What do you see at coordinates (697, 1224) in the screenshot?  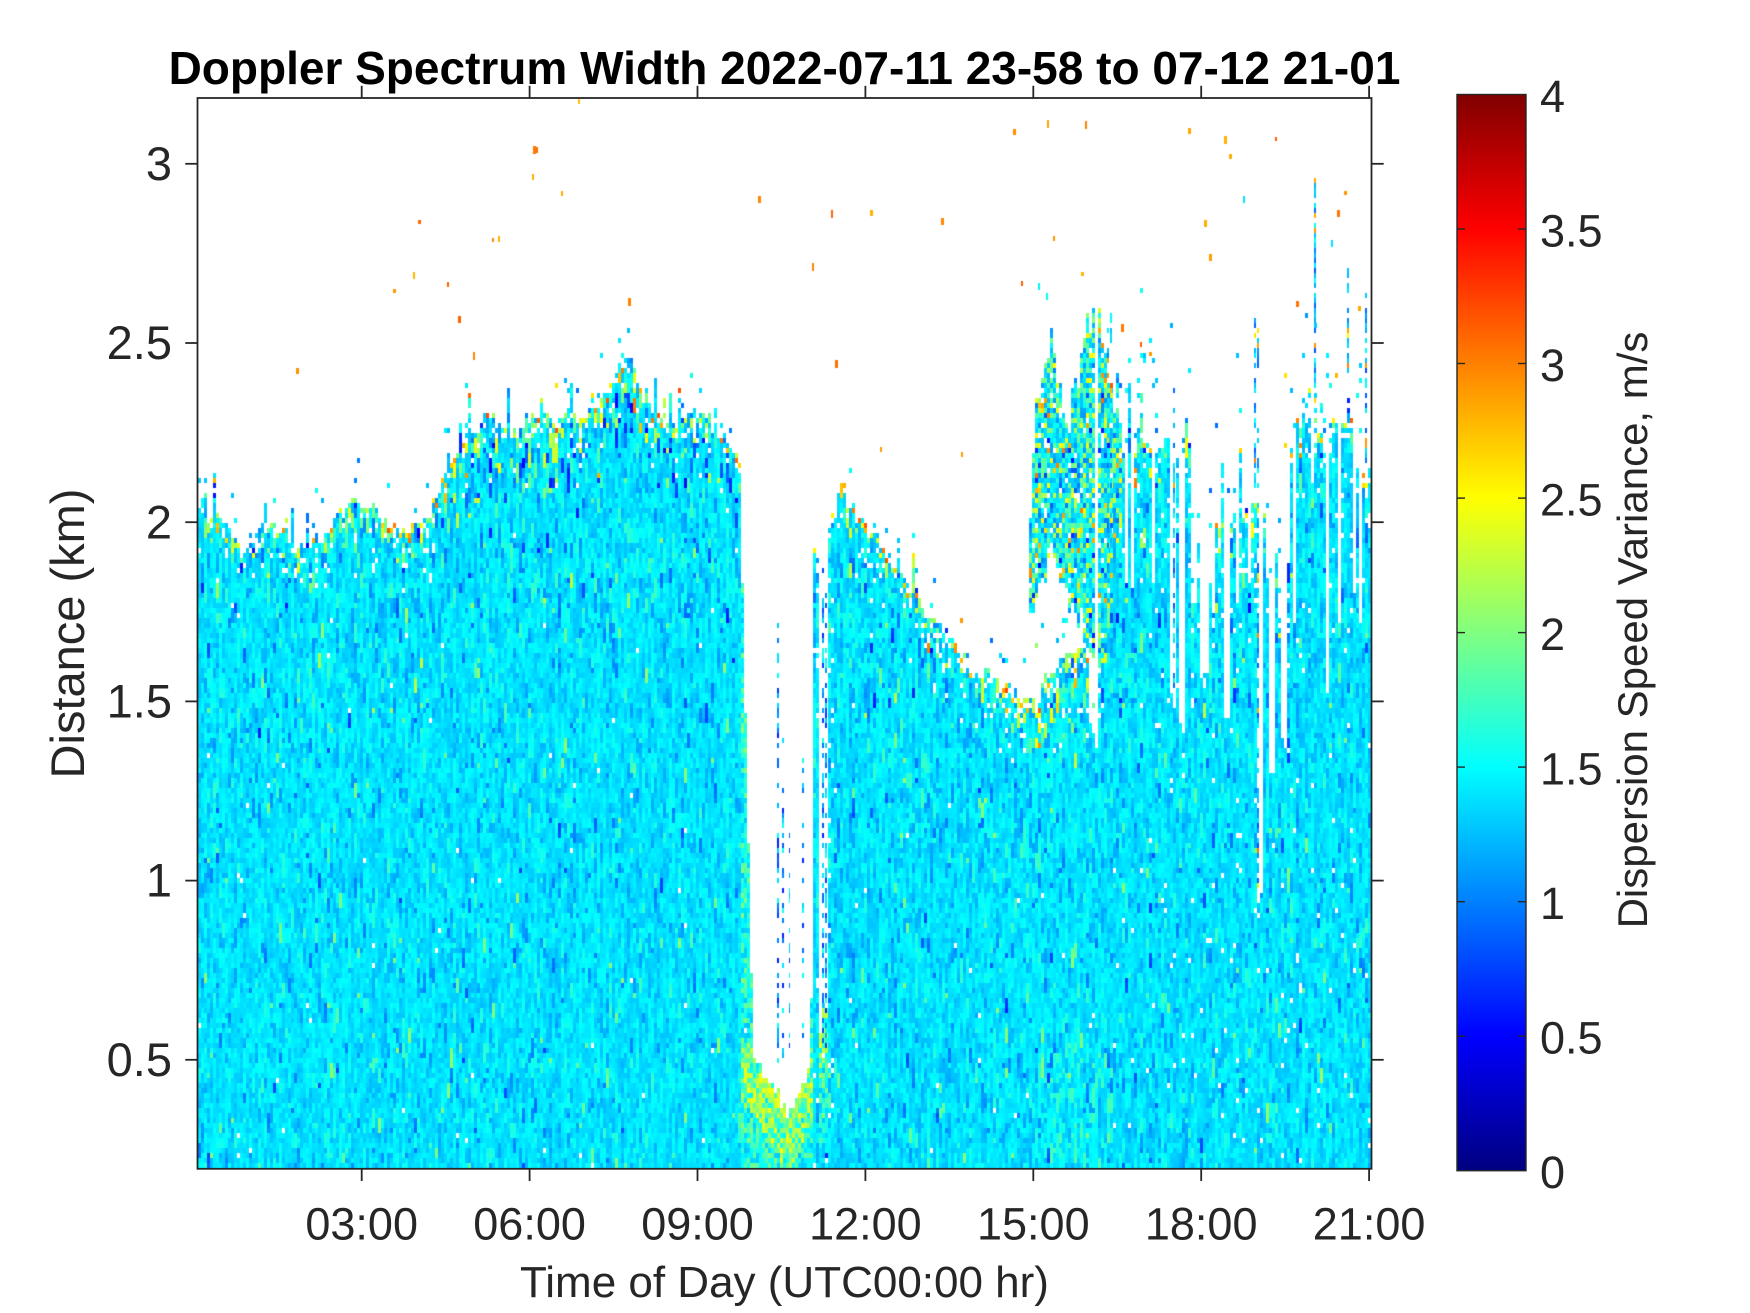 I see `svg-text: 09:00` at bounding box center [697, 1224].